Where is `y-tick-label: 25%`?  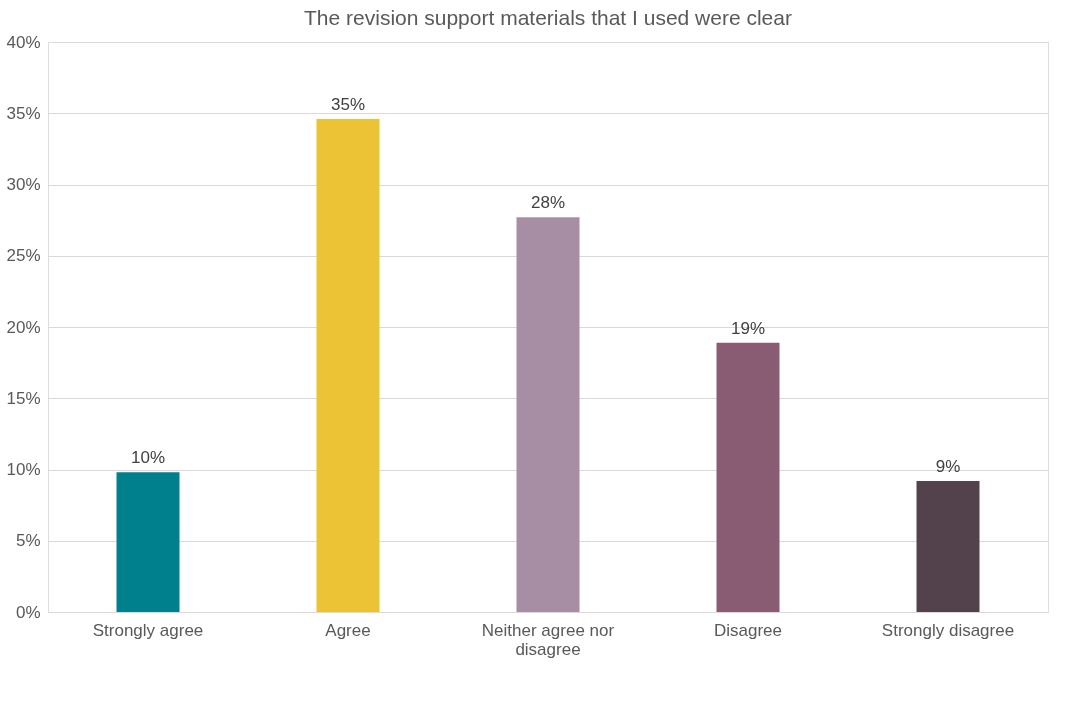
y-tick-label: 25% is located at coordinates (23, 256).